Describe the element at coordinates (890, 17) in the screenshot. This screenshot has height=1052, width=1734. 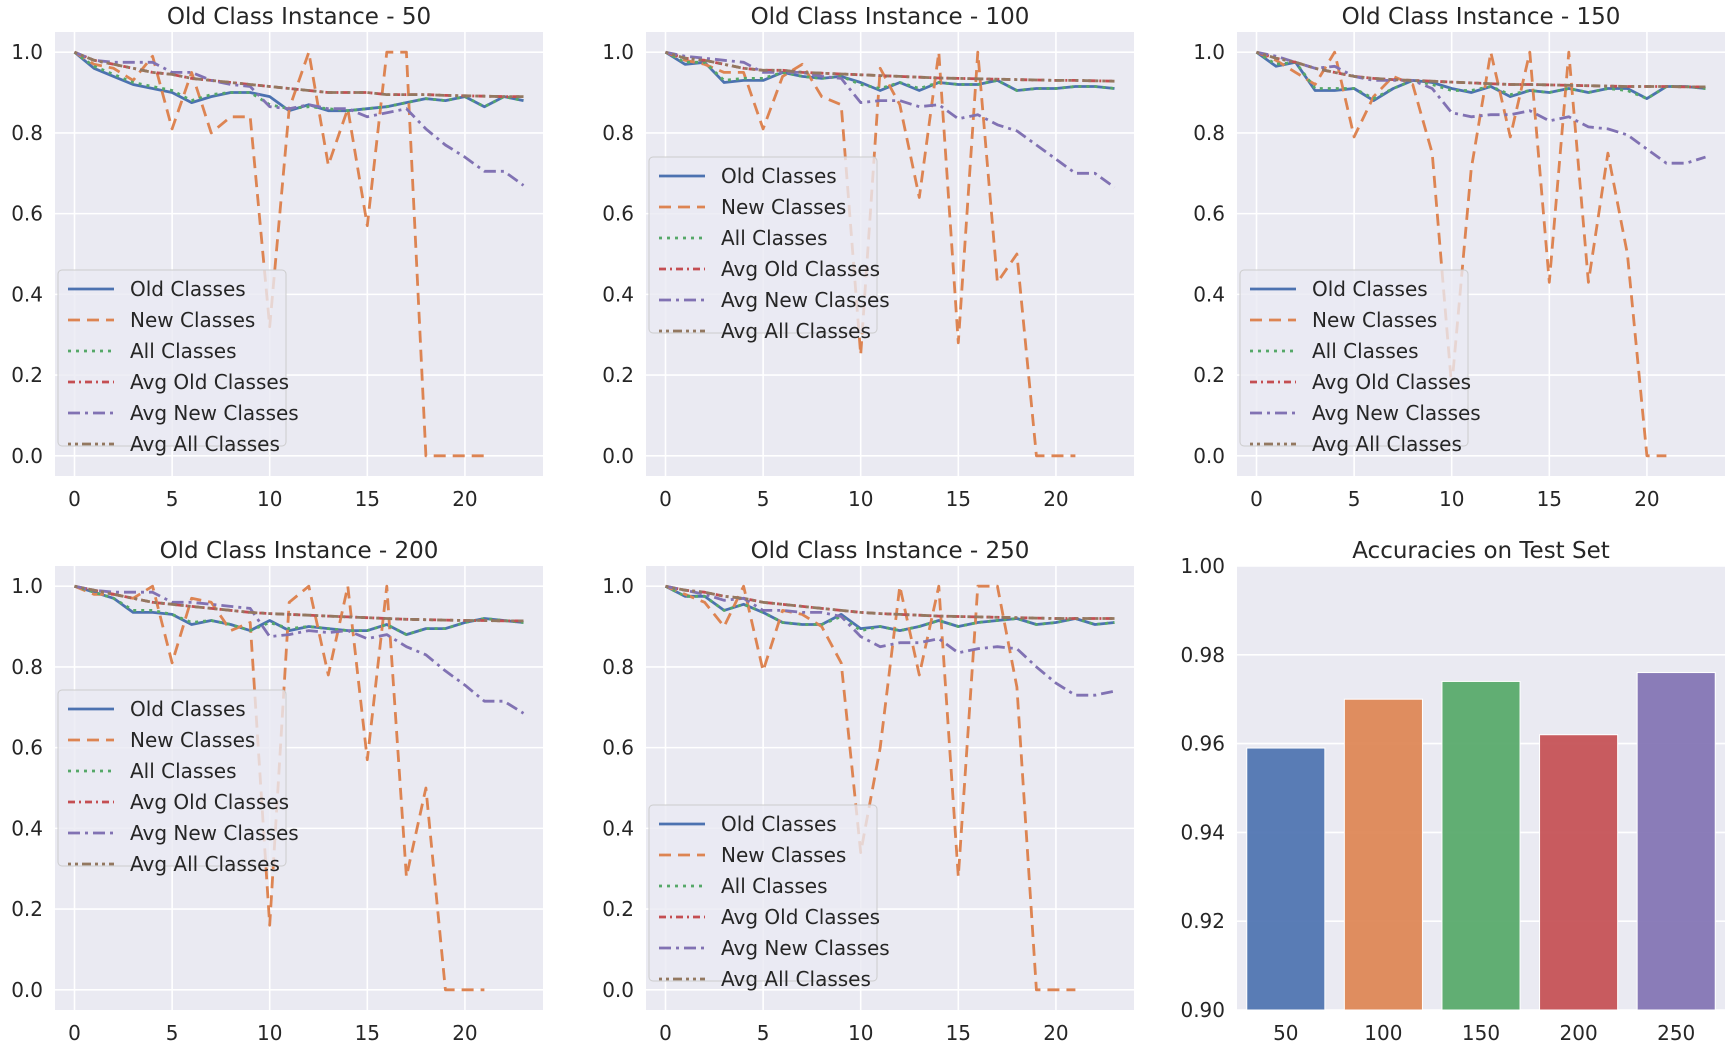
I see `chart-title: Old Class Instance - 100` at that location.